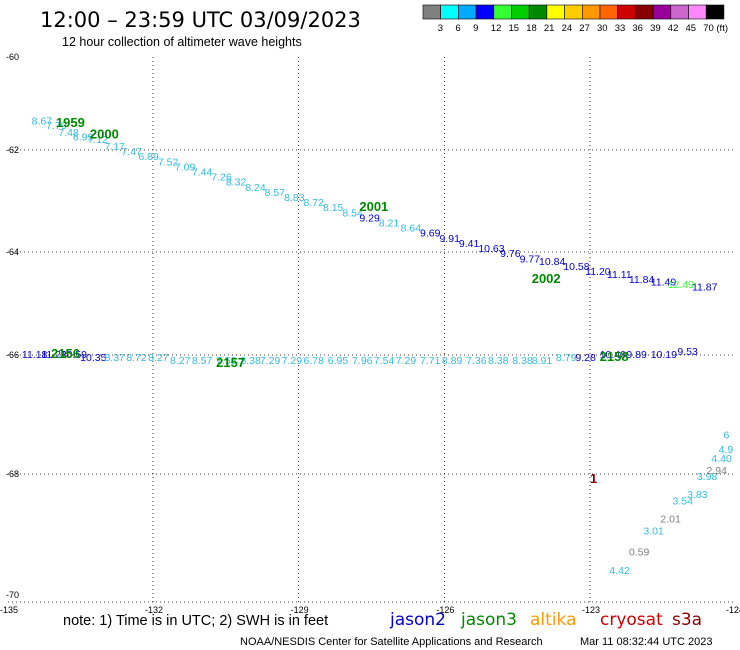 The width and height of the screenshot is (740, 650). Describe the element at coordinates (68, 133) in the screenshot. I see `wave-height-value: 7.48` at that location.